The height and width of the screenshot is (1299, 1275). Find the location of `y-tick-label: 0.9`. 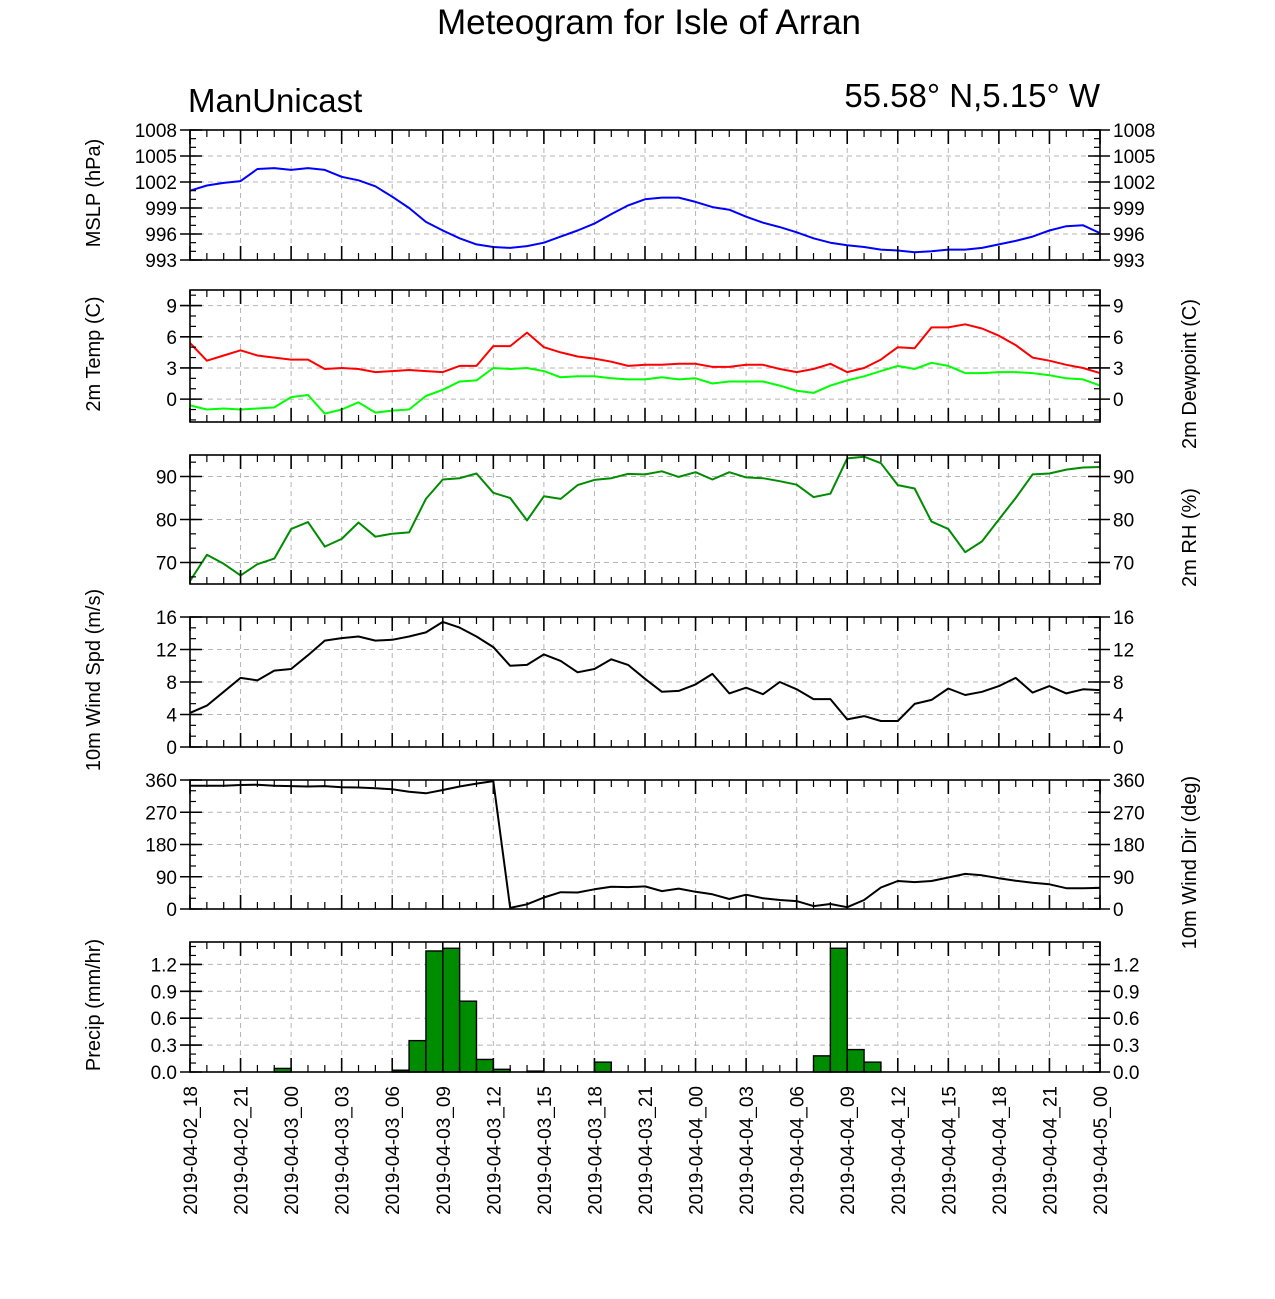

y-tick-label: 0.9 is located at coordinates (164, 992).